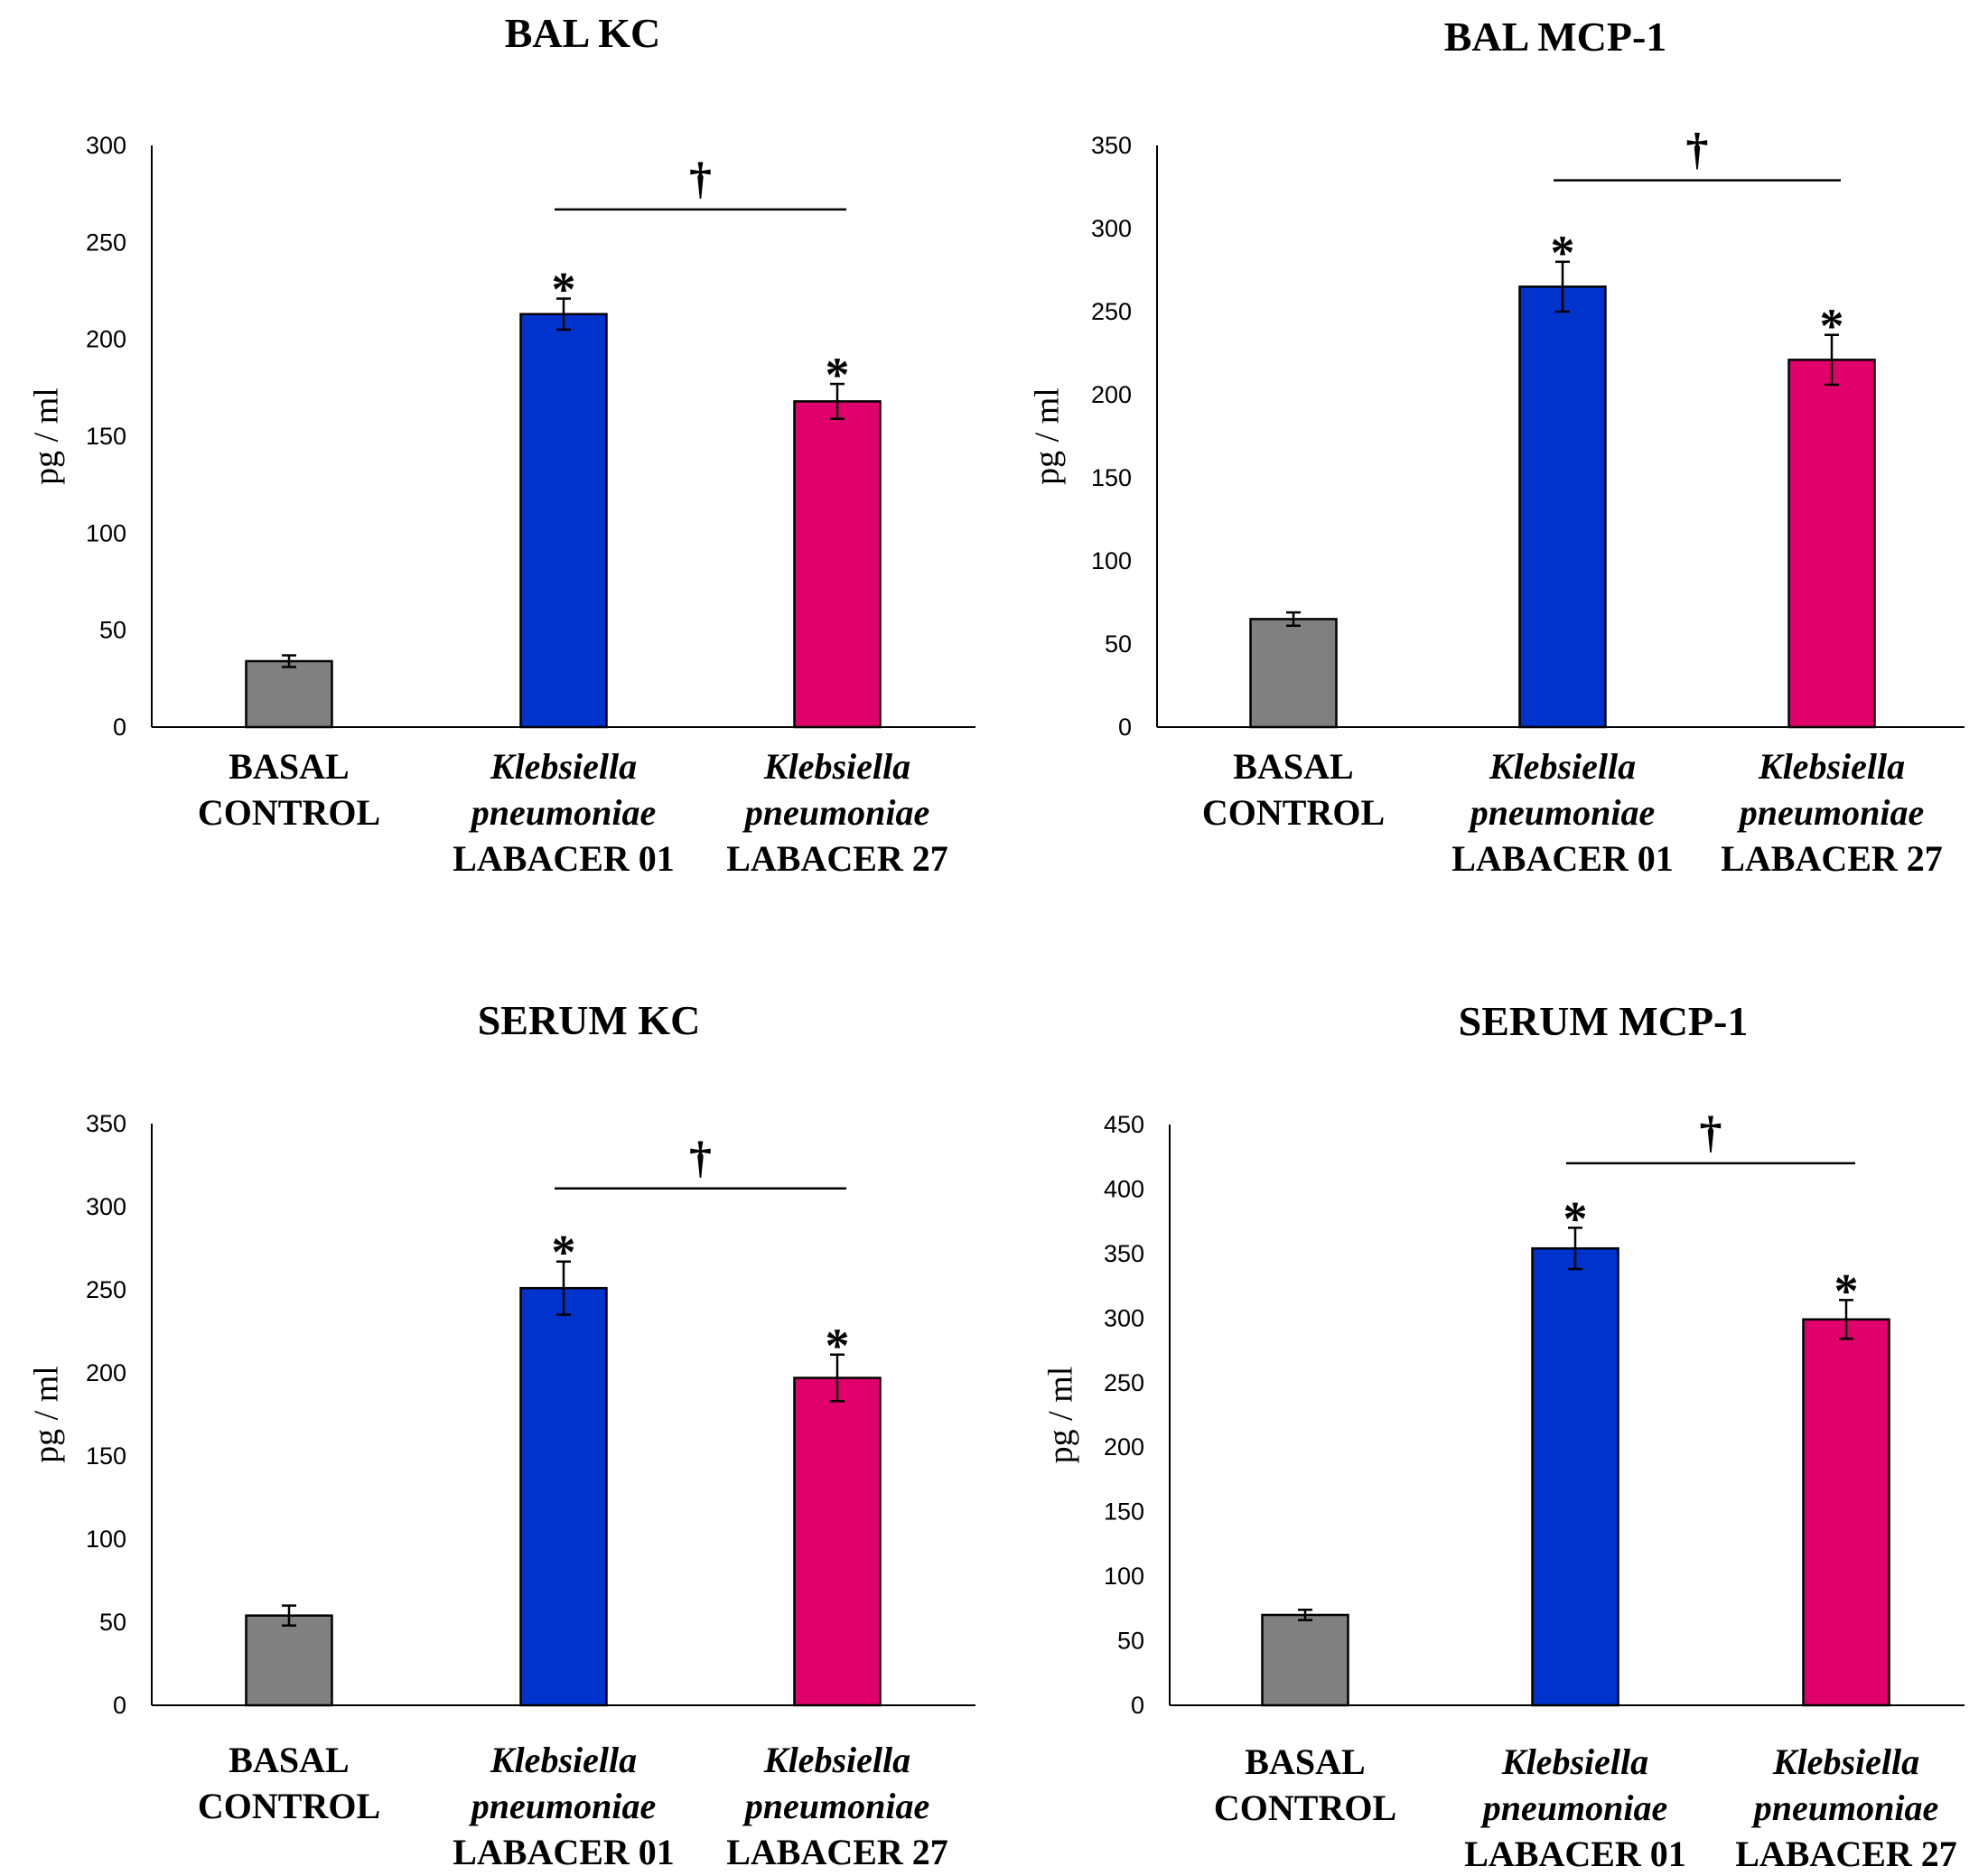 Image resolution: width=1988 pixels, height=1876 pixels. I want to click on chart-4-category-label: BASAL, so click(1305, 1761).